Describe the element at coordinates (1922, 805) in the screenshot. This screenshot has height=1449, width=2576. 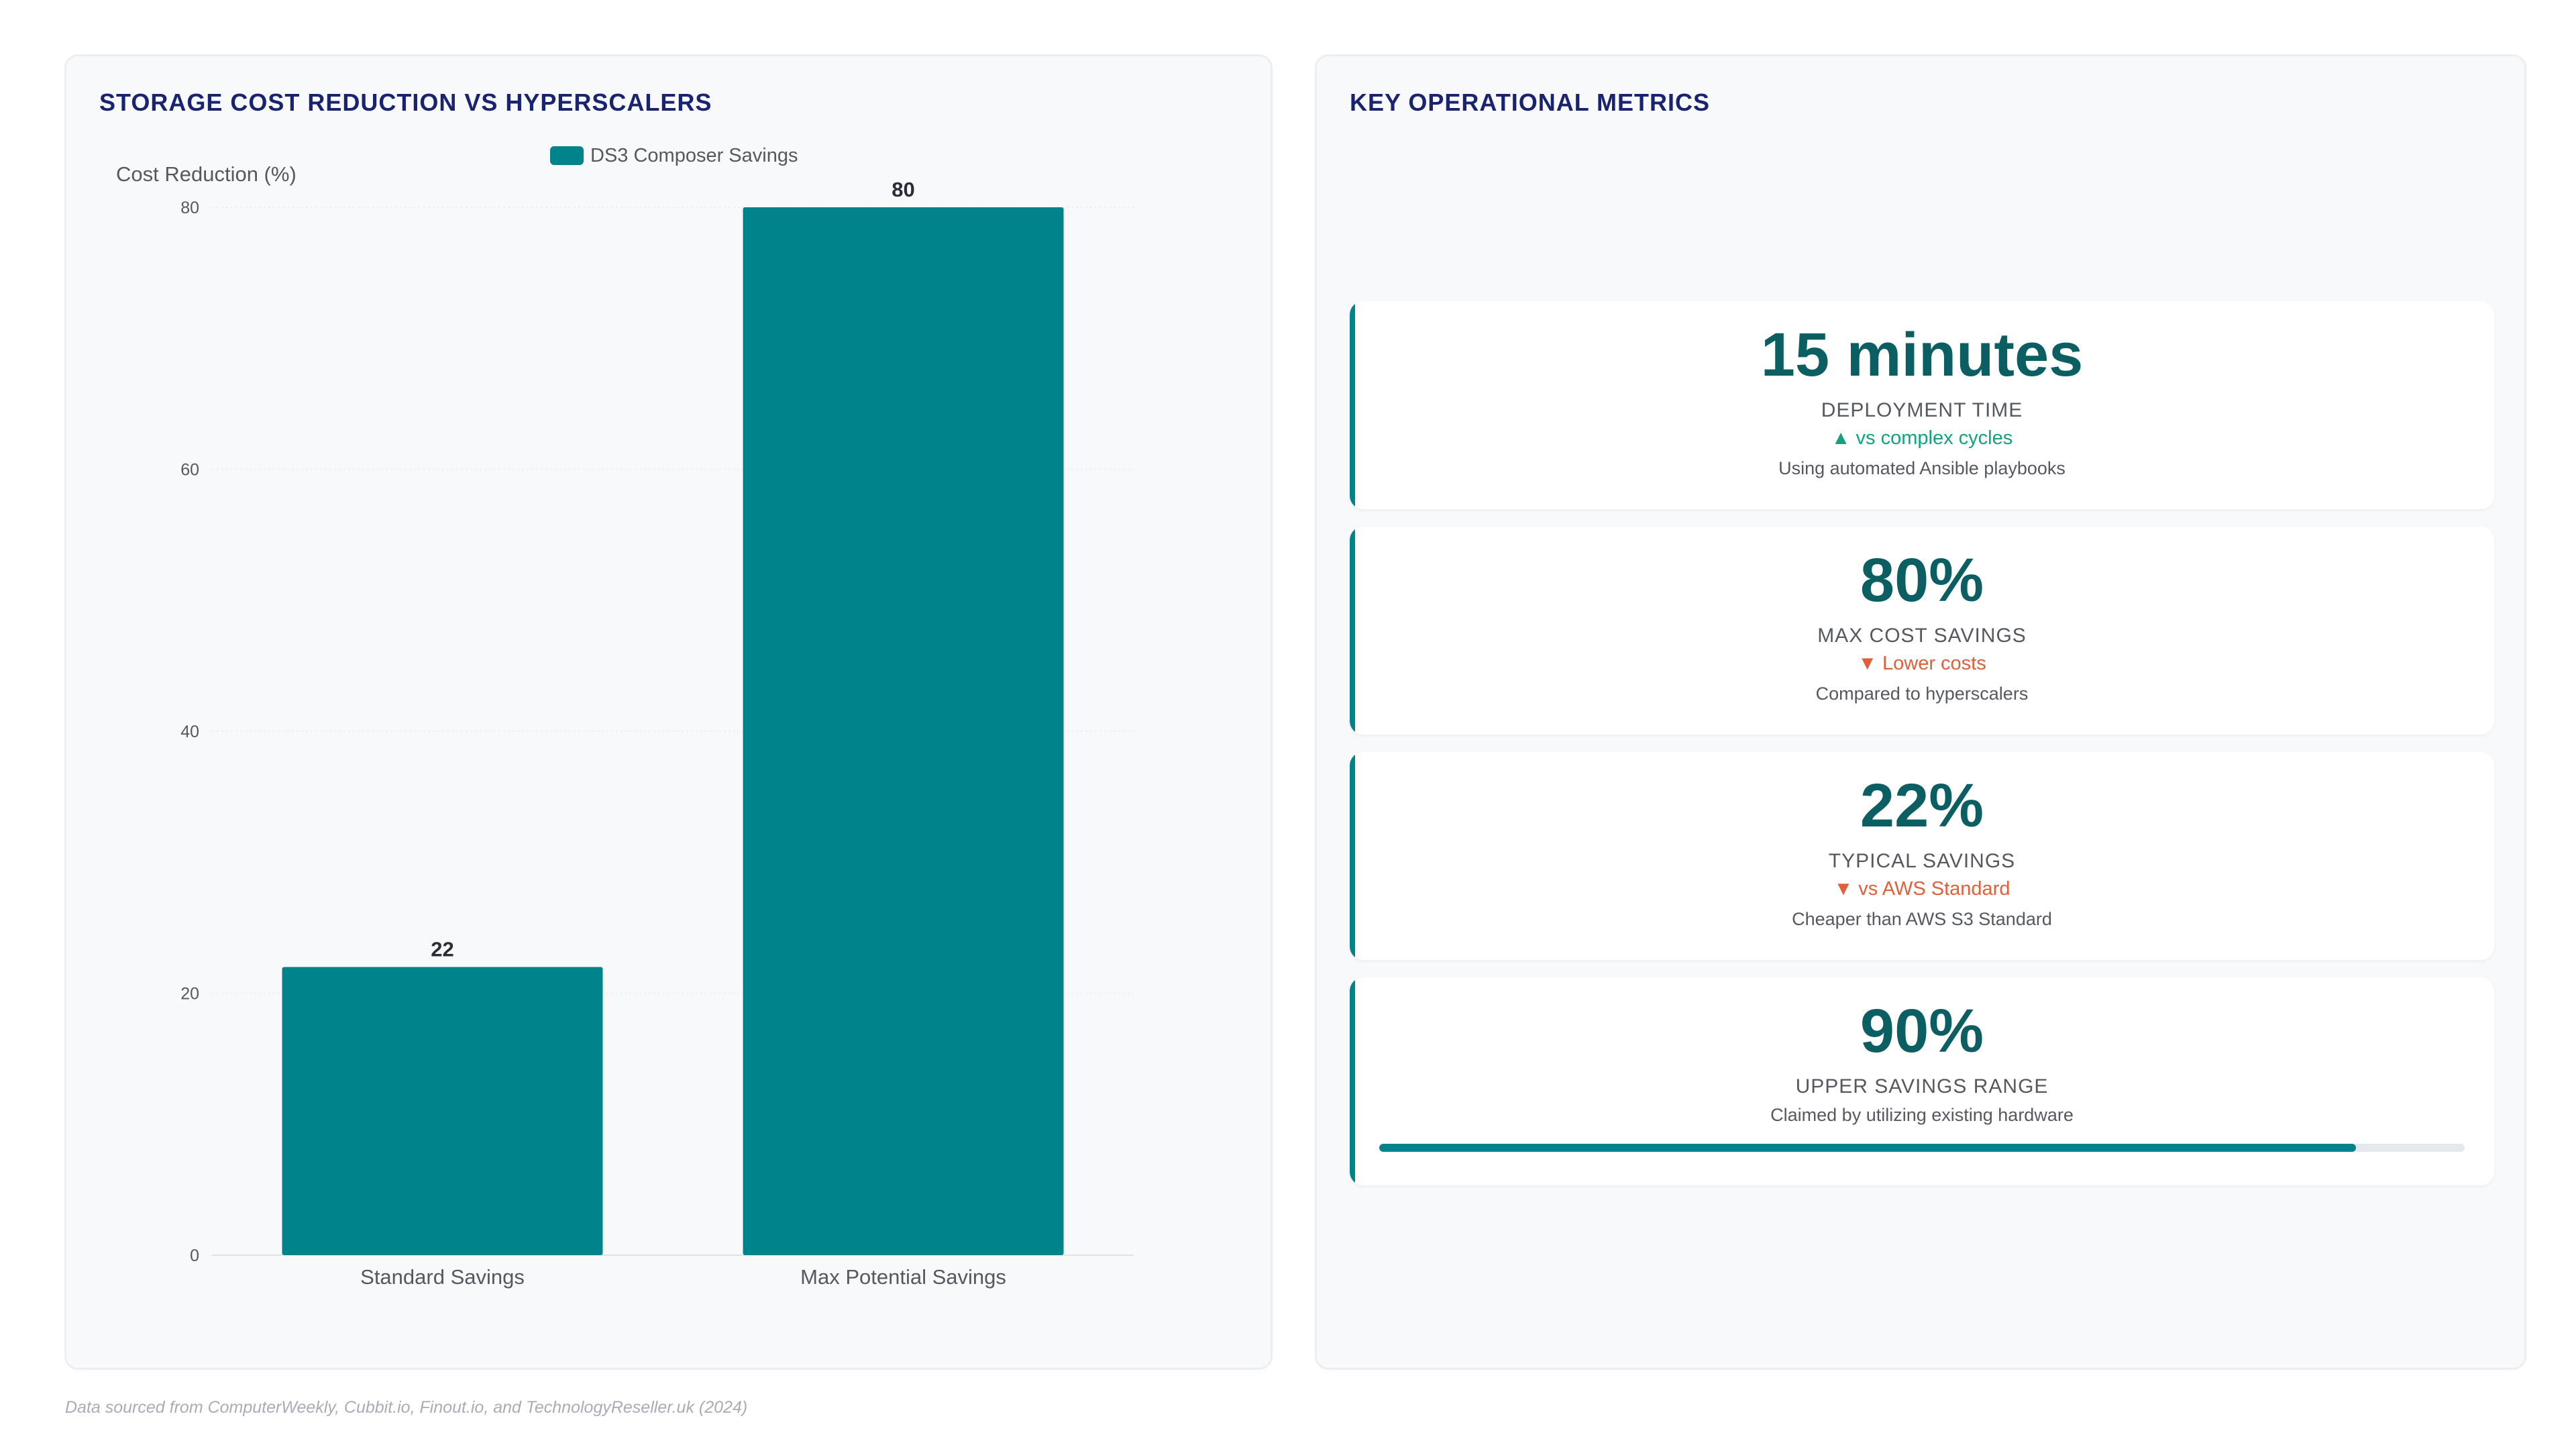
I see `kpi-value: 22%` at that location.